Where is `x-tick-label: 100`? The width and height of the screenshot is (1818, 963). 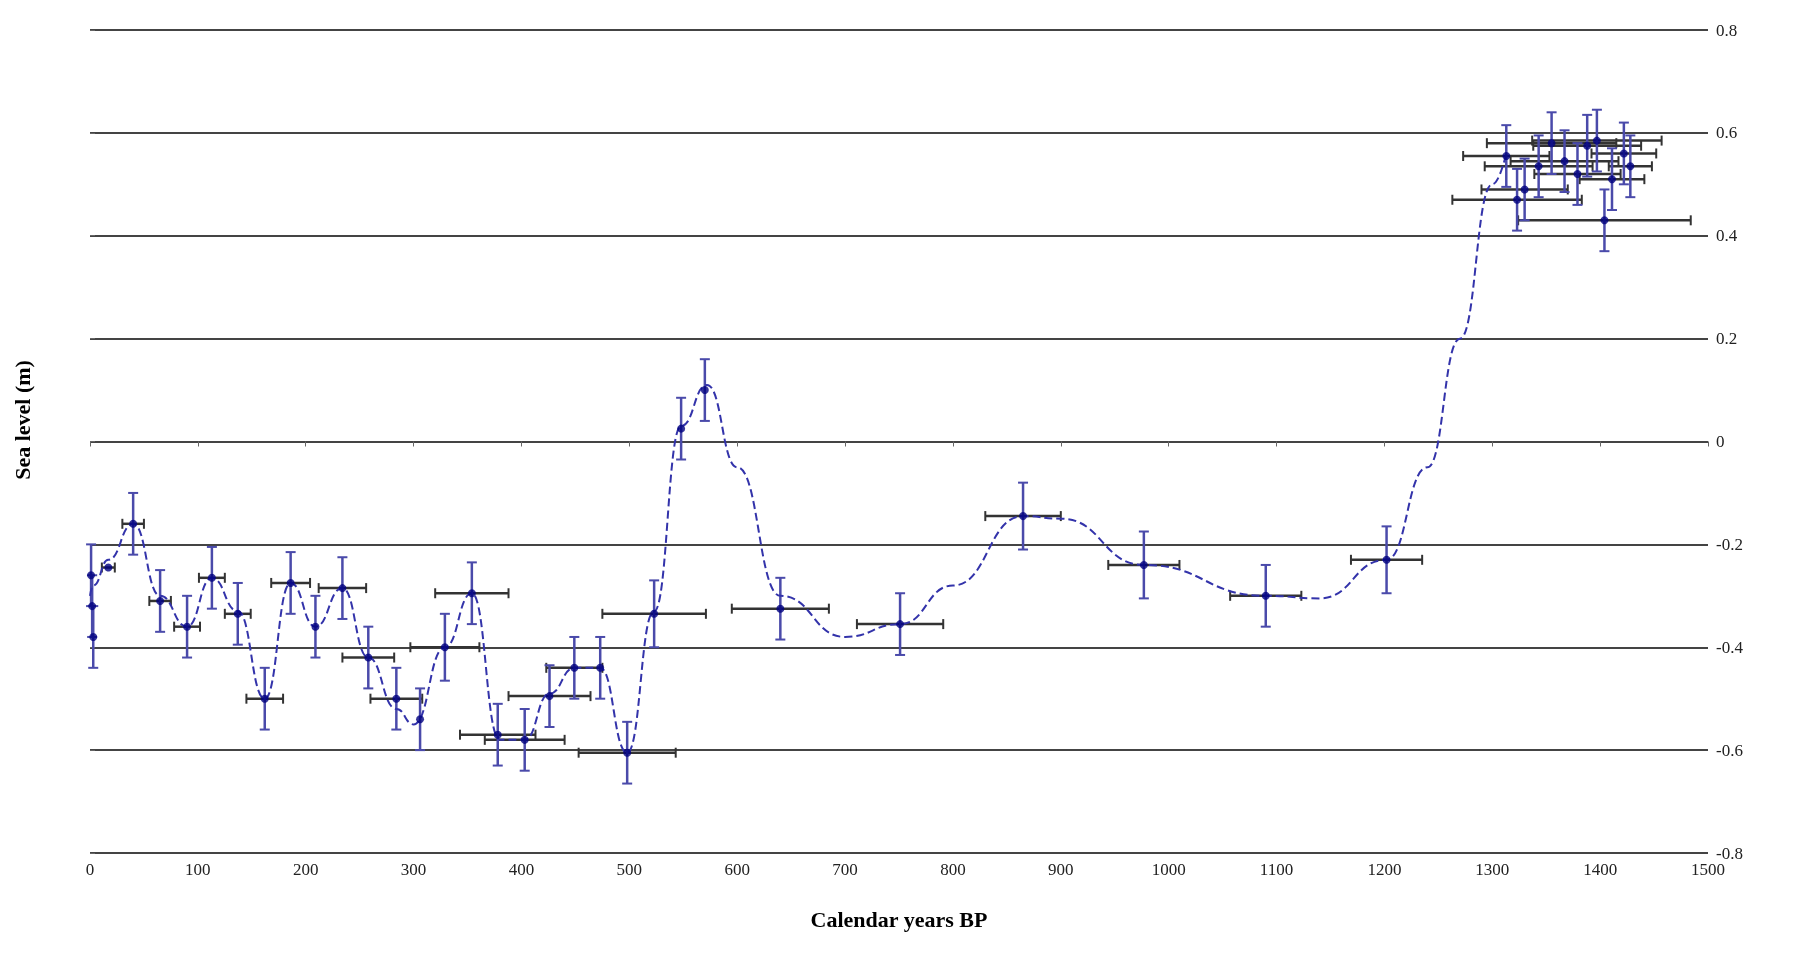
x-tick-label: 100 is located at coordinates (198, 869).